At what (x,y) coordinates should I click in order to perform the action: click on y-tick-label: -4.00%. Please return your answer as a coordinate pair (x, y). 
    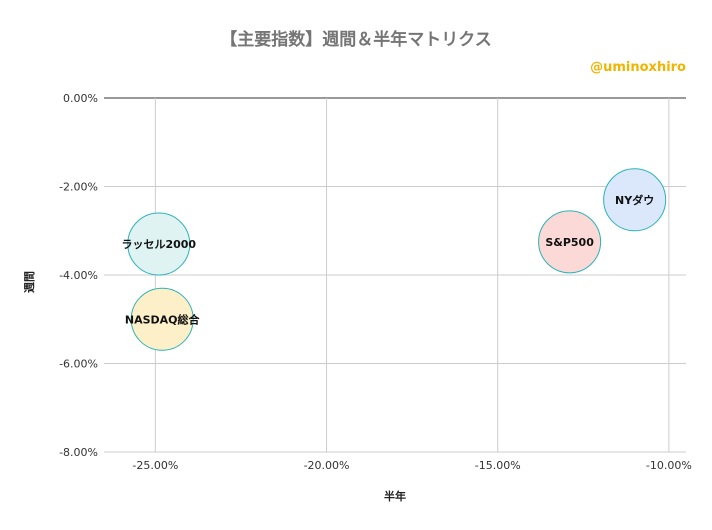
    Looking at the image, I should click on (78, 275).